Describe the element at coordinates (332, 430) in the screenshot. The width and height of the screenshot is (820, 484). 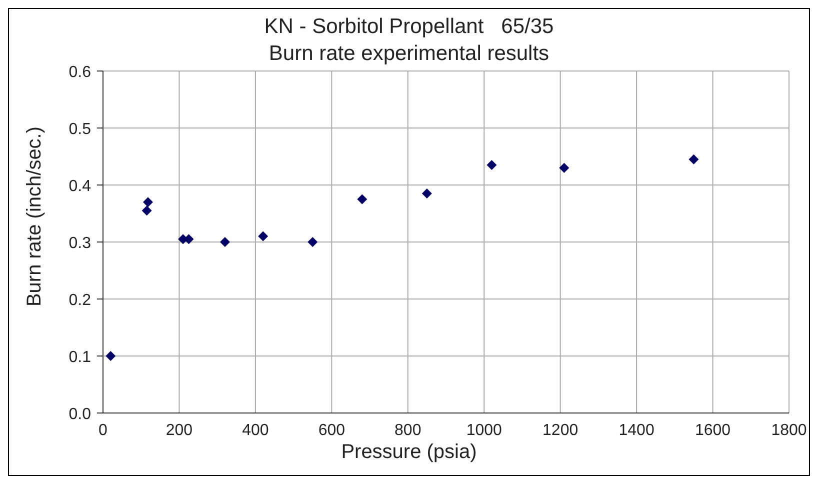
I see `x-tick-label: 600` at that location.